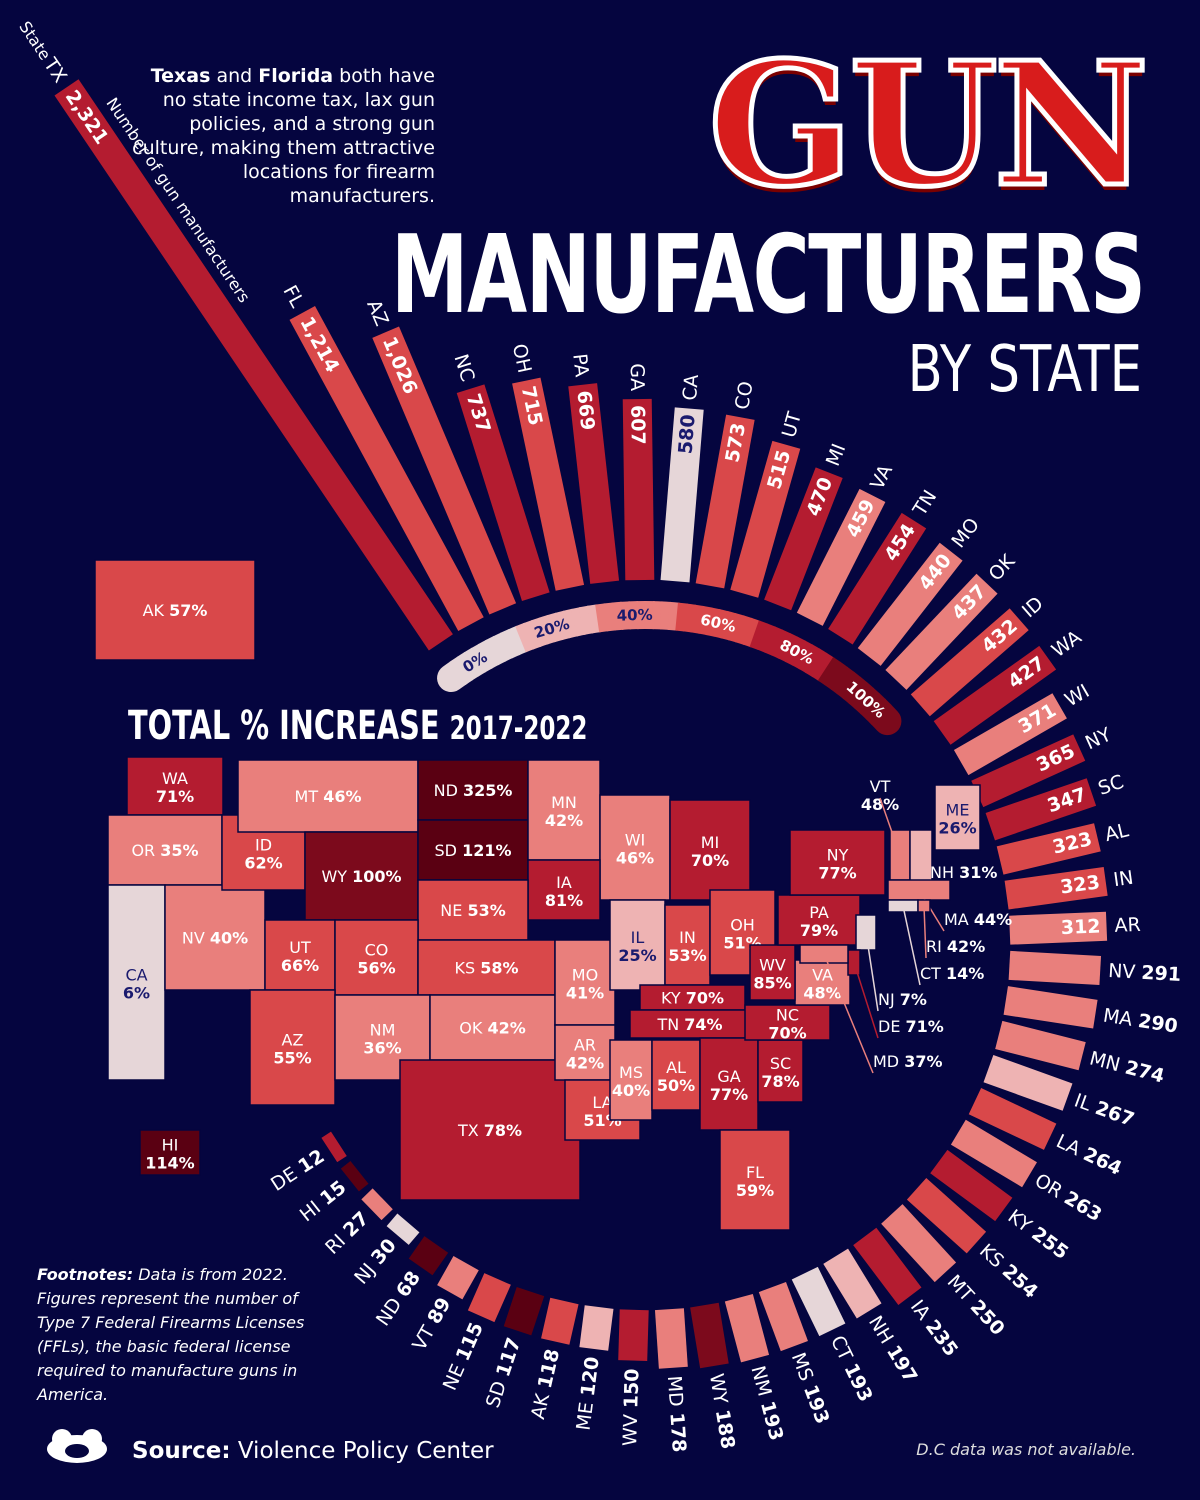 This screenshot has width=1200, height=1500. I want to click on map-state-tx: TX 78%, so click(490, 1130).